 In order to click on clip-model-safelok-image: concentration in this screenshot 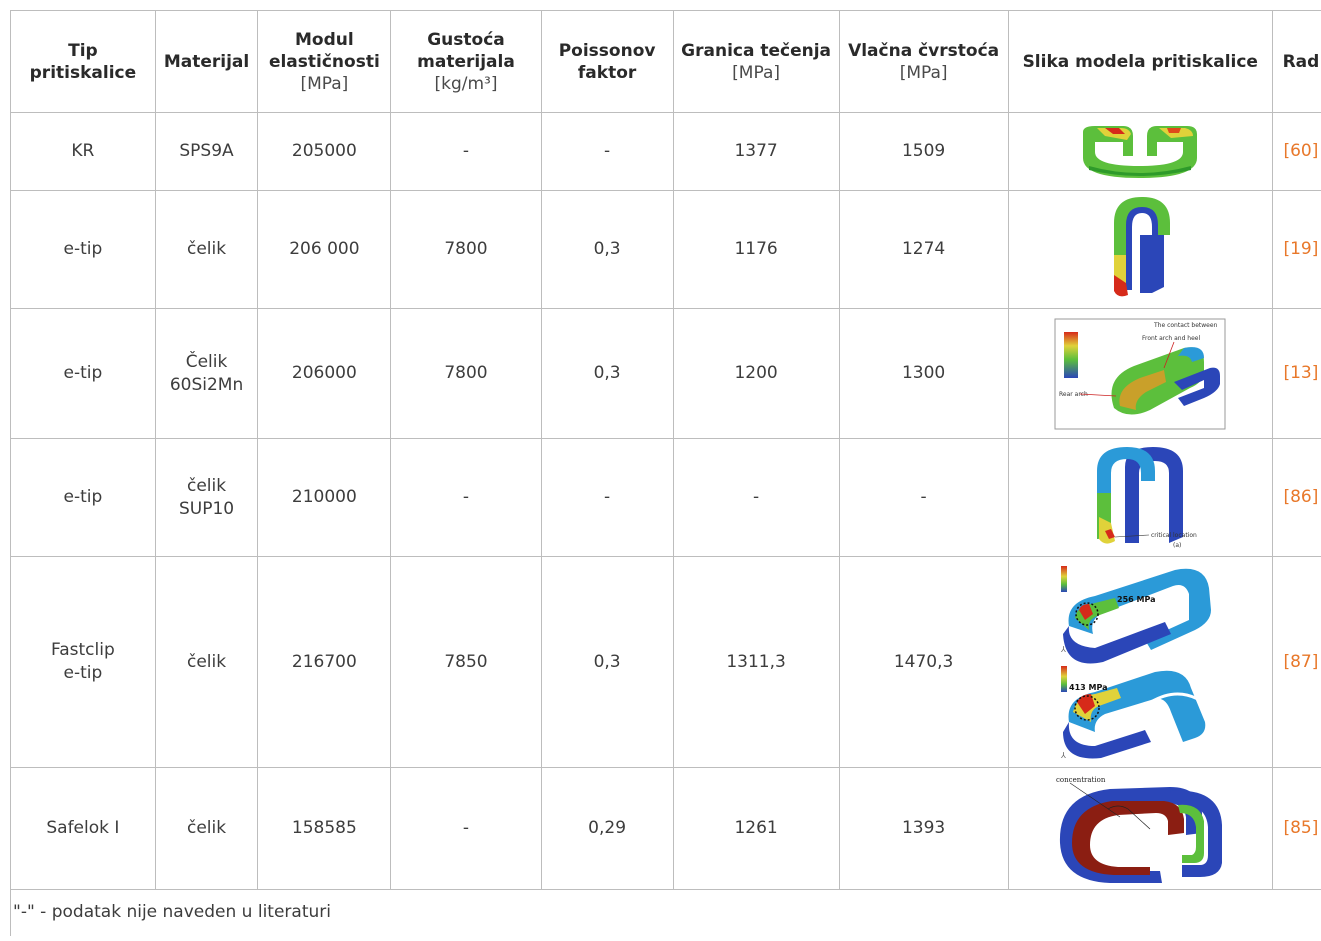, I will do `click(1139, 829)`.